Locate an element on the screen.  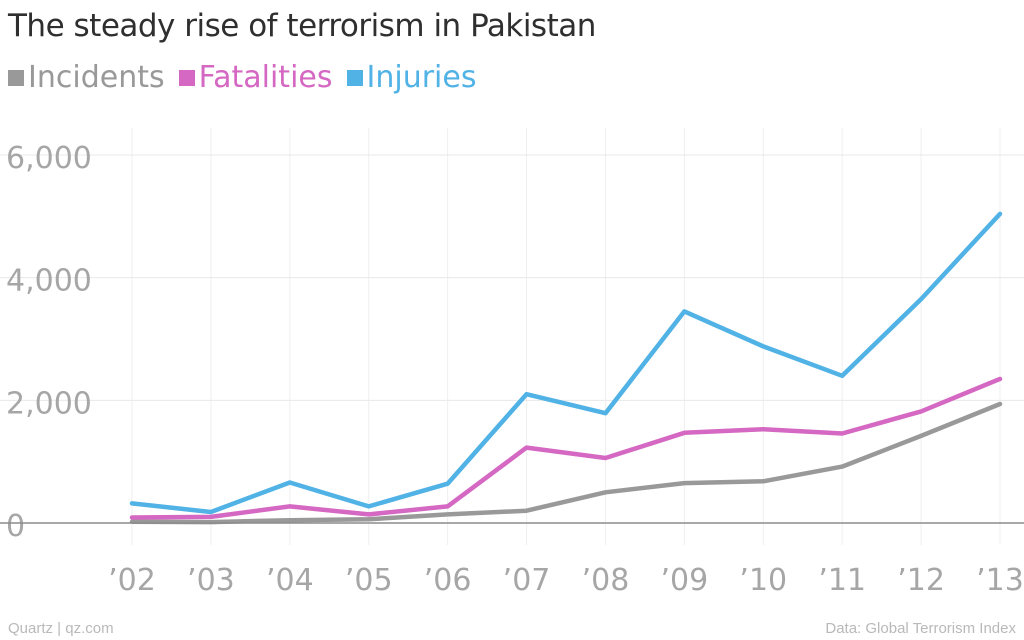
x-tick-label: ’11 is located at coordinates (842, 580).